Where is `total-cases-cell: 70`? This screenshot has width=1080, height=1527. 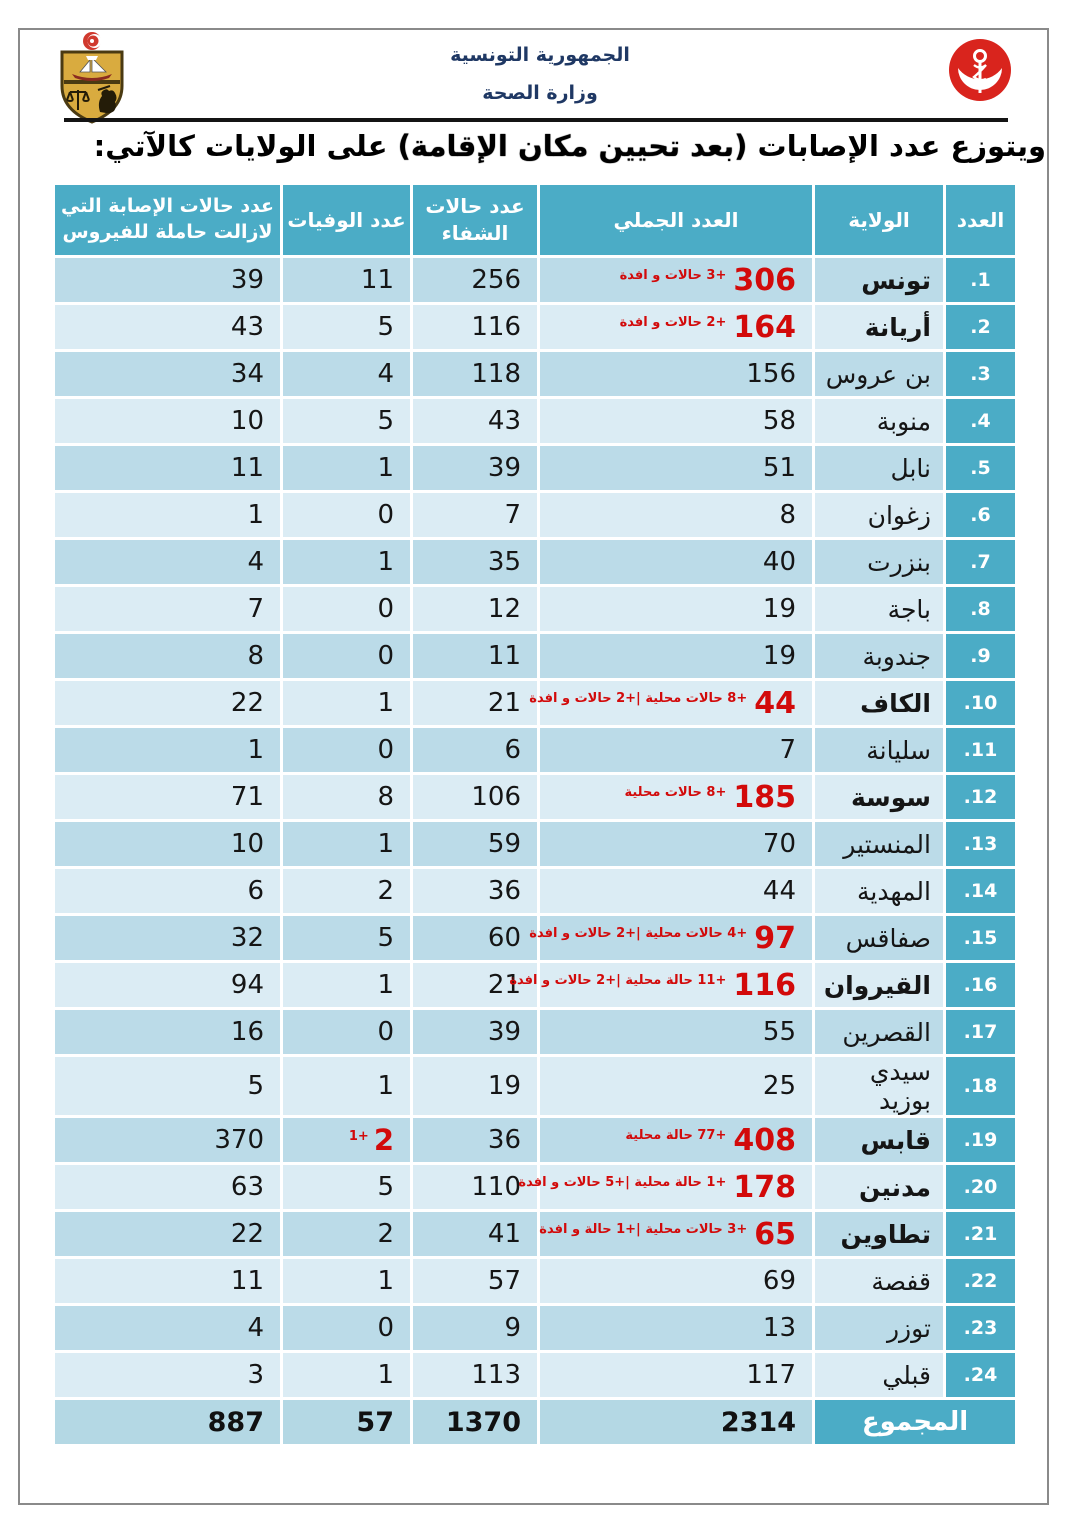 total-cases-cell: 70 is located at coordinates (676, 844).